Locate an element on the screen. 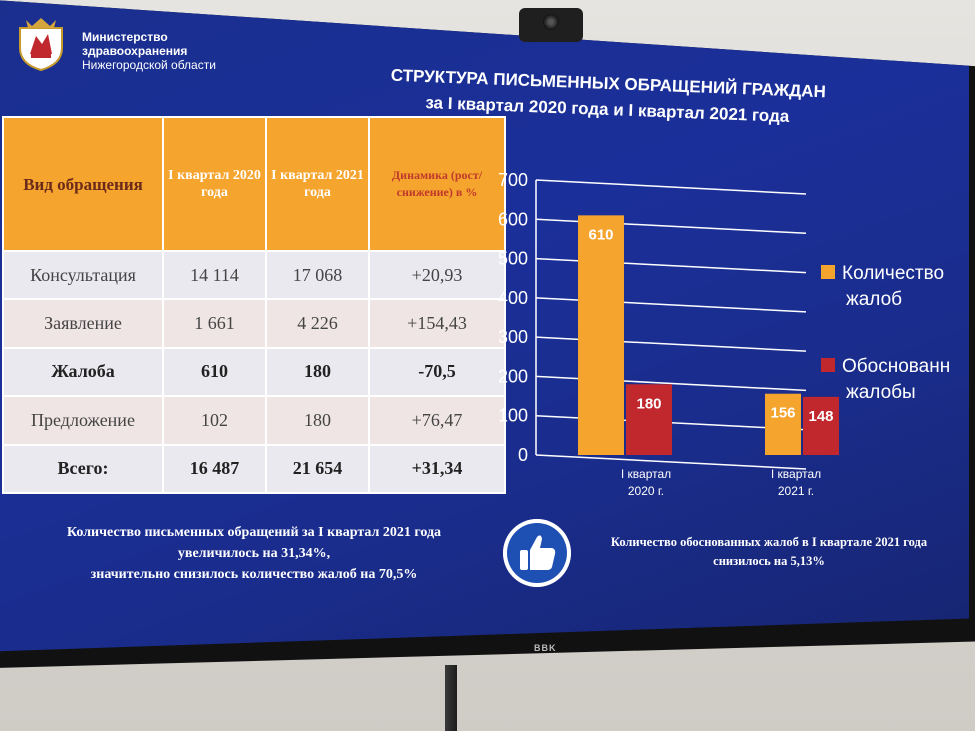 This screenshot has height=731, width=975. table-row-total: Всего: 16 487 21 654 +31,34 is located at coordinates (254, 469).